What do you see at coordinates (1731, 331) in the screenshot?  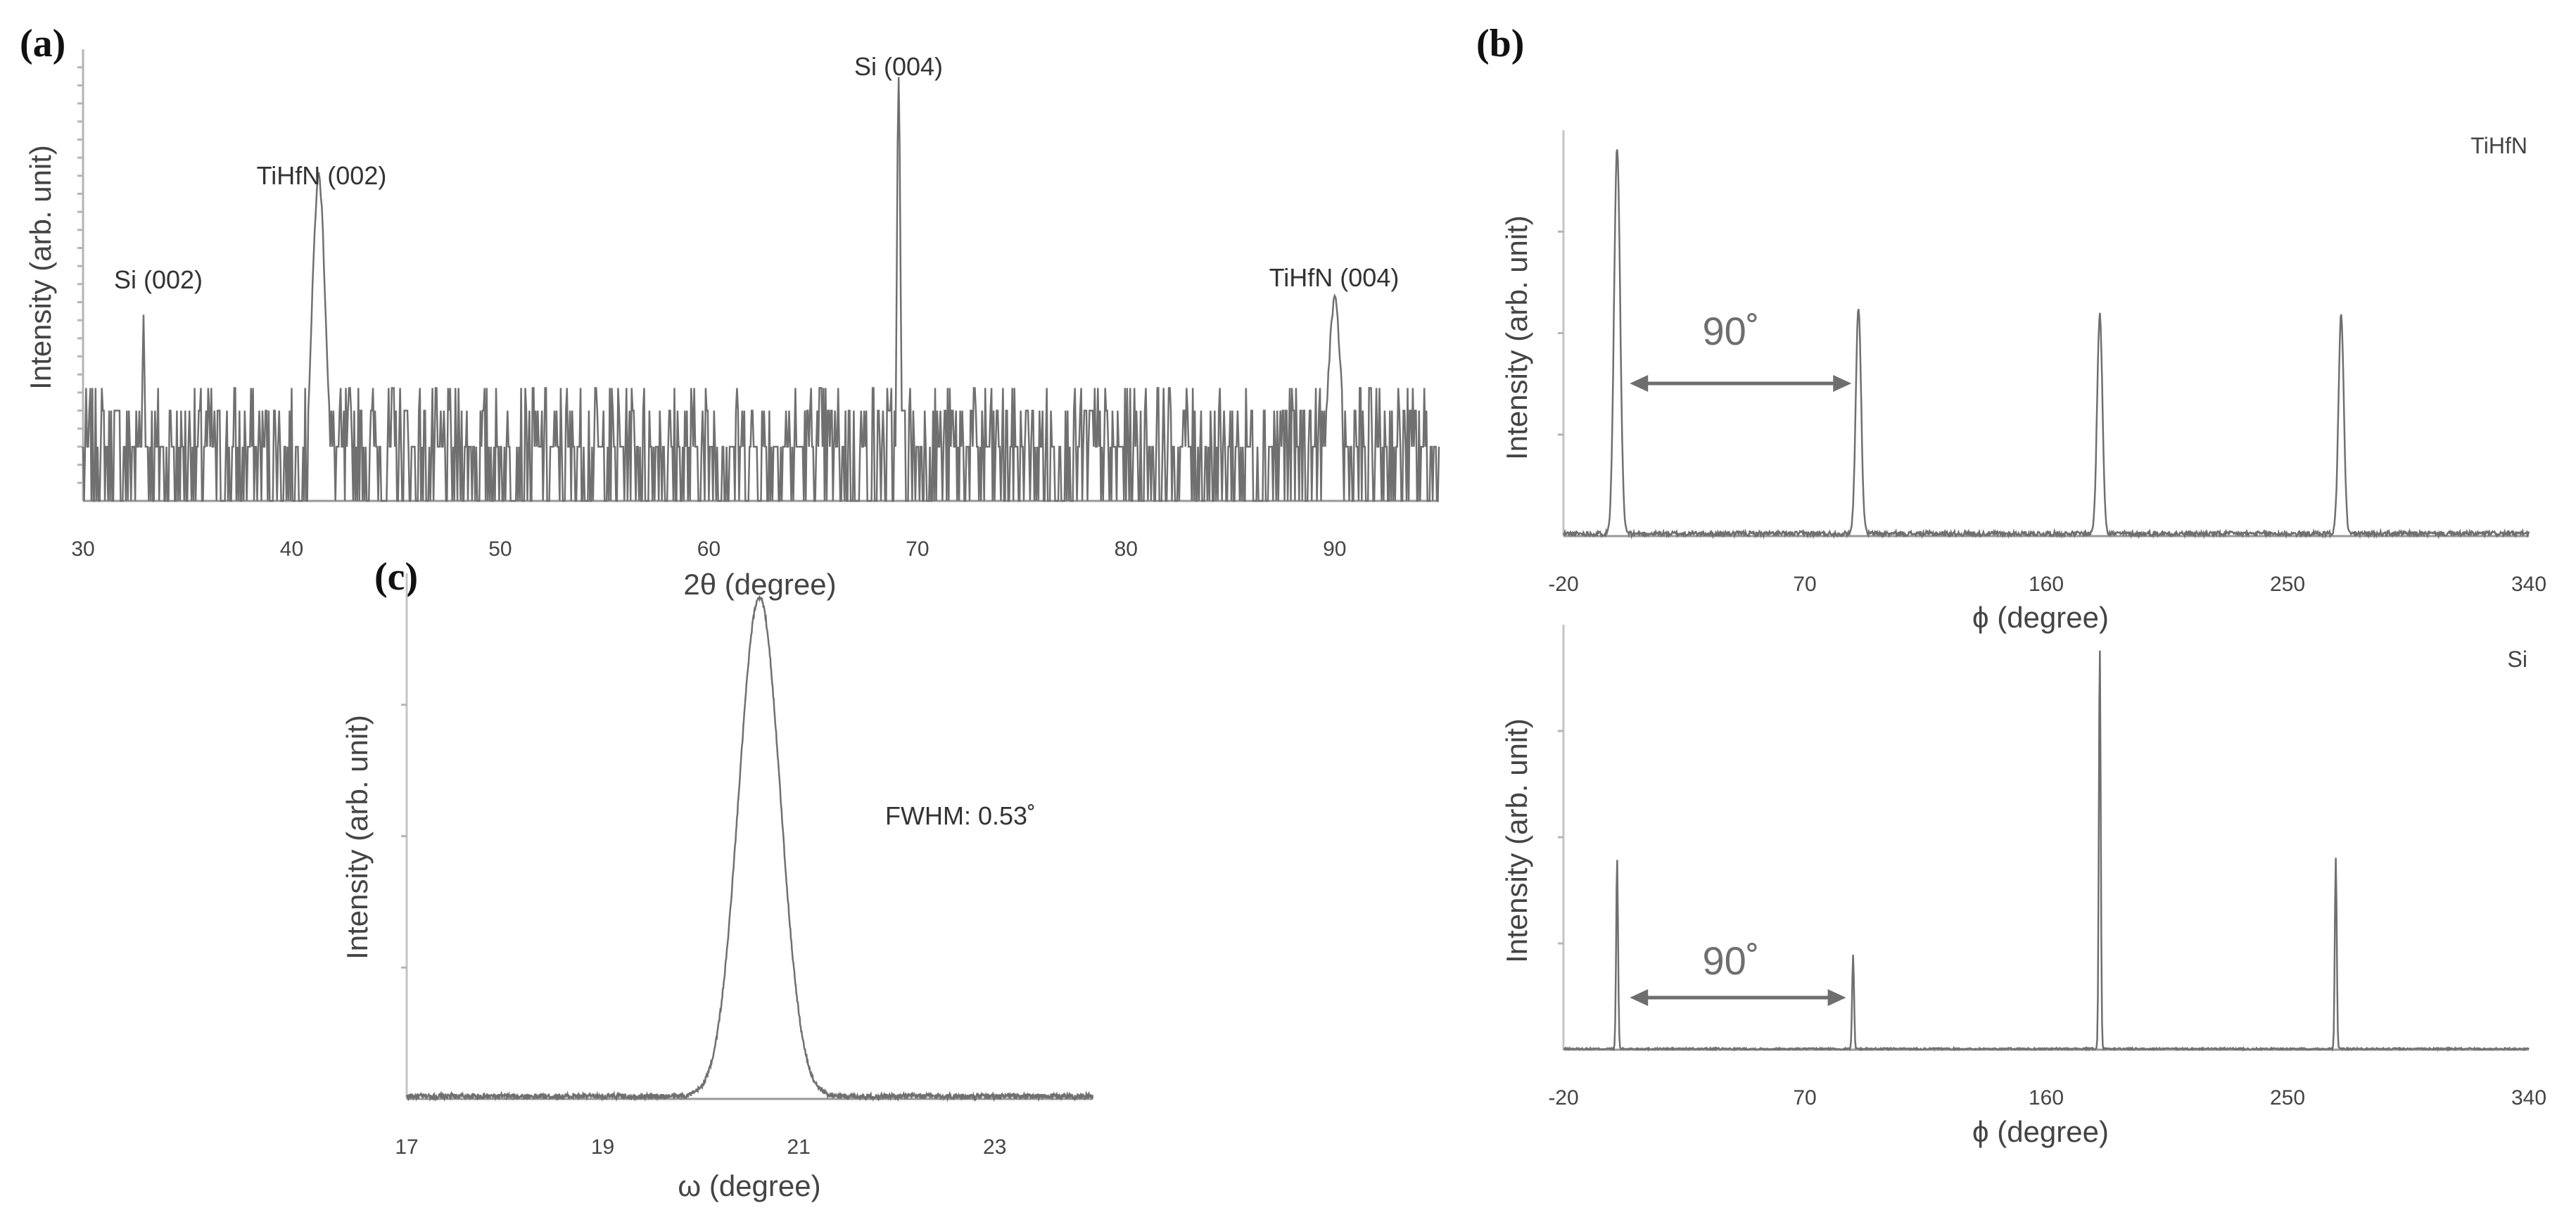 I see `angle-label-b-top: 90˚` at bounding box center [1731, 331].